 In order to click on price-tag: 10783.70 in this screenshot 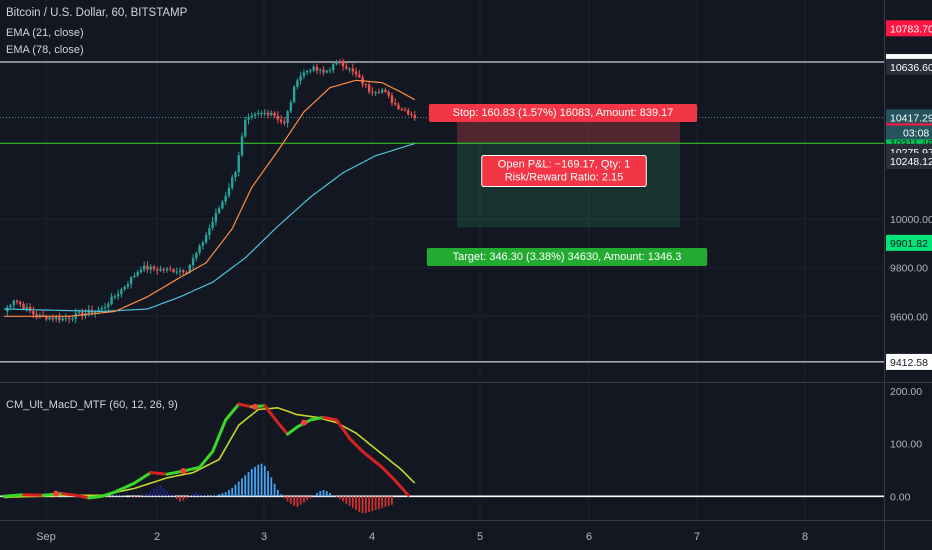, I will do `click(909, 28)`.